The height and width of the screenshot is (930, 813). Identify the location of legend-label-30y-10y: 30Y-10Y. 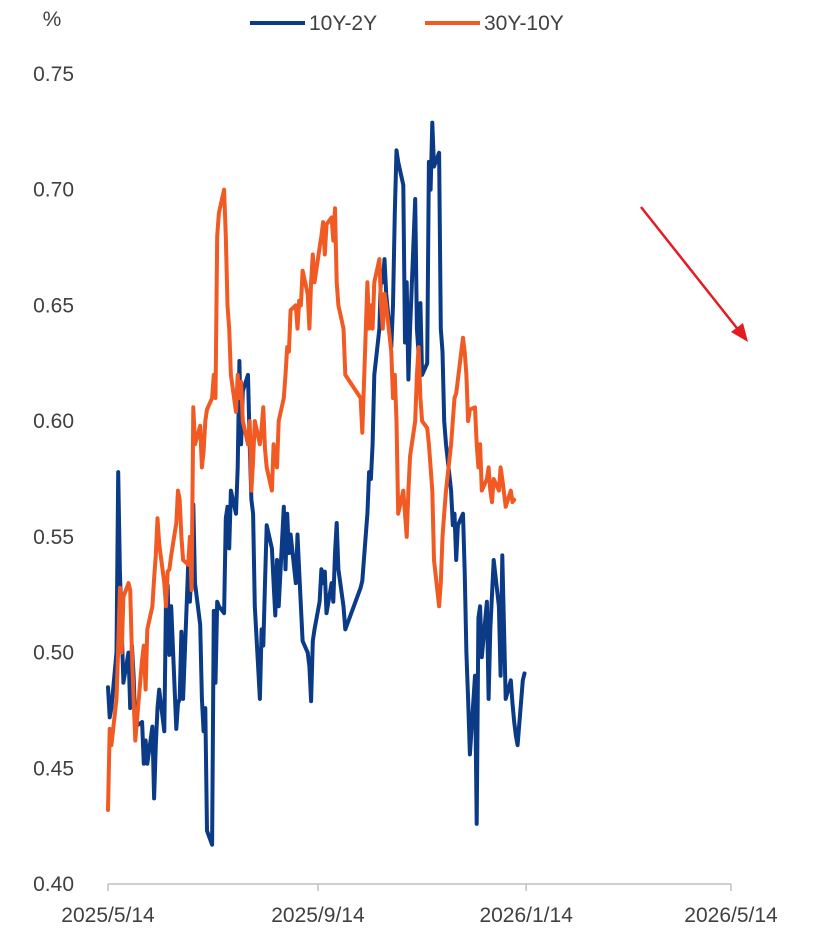
(524, 23).